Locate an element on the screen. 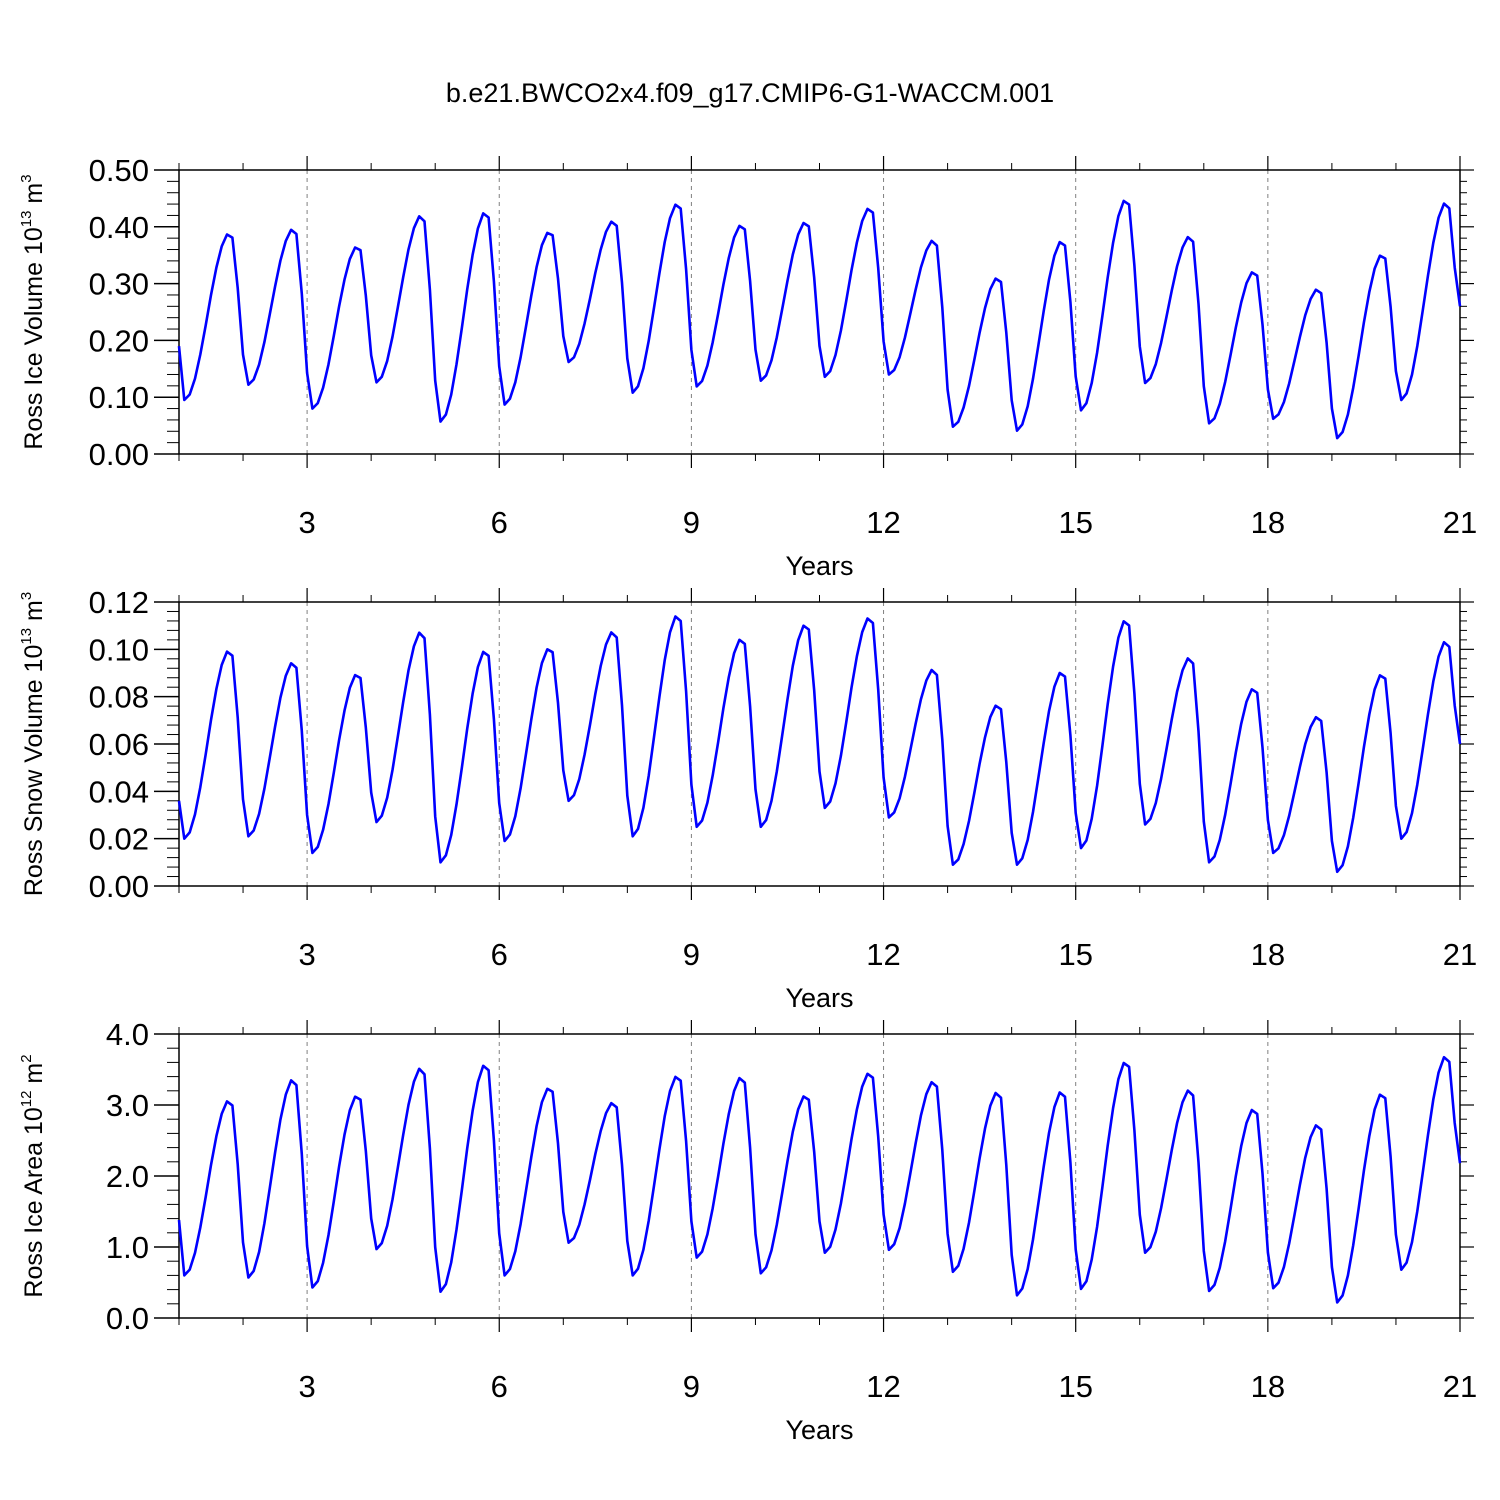 The image size is (1500, 1500). y-axis-label: Ross Ice Volume 1013 m3 is located at coordinates (33, 311).